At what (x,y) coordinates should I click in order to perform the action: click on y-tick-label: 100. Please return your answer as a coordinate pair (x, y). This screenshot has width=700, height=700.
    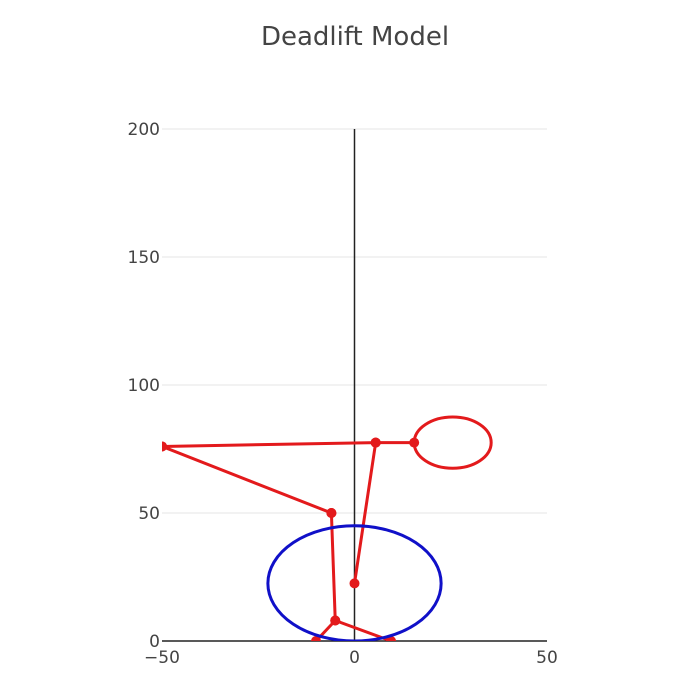
    Looking at the image, I should click on (144, 386).